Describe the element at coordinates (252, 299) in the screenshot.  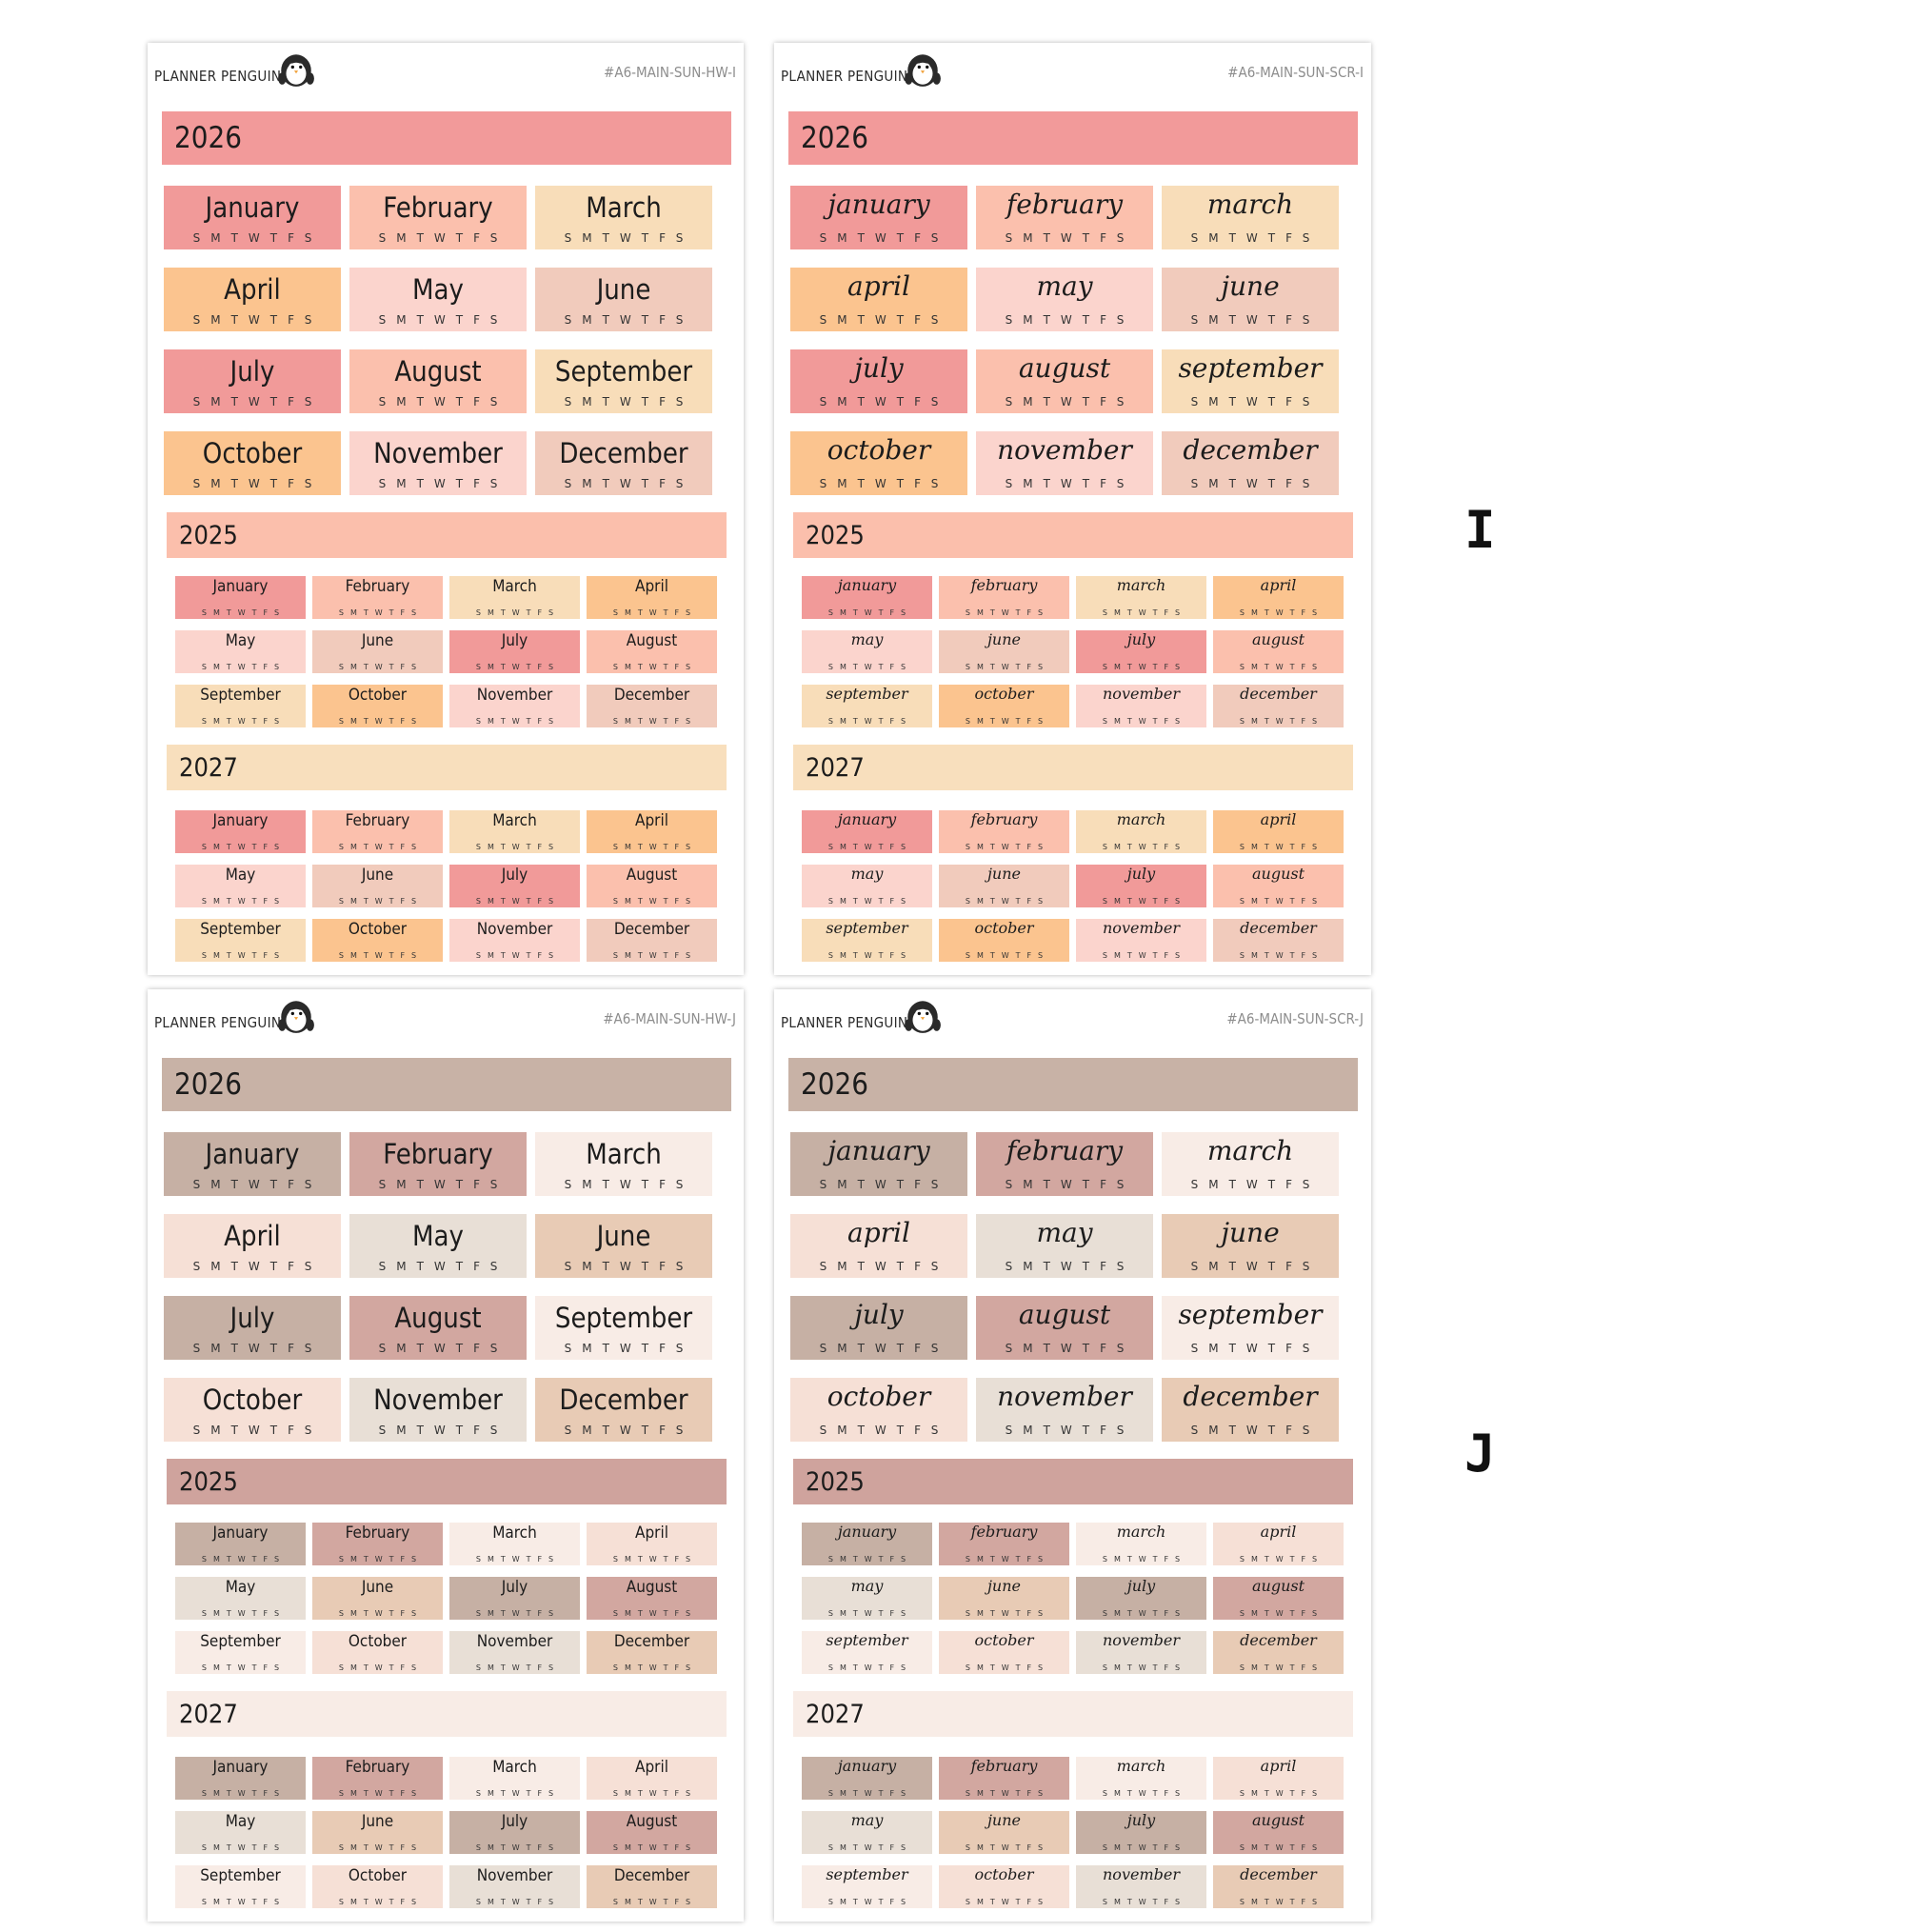
I see `month-tab: April SMTWTFS` at that location.